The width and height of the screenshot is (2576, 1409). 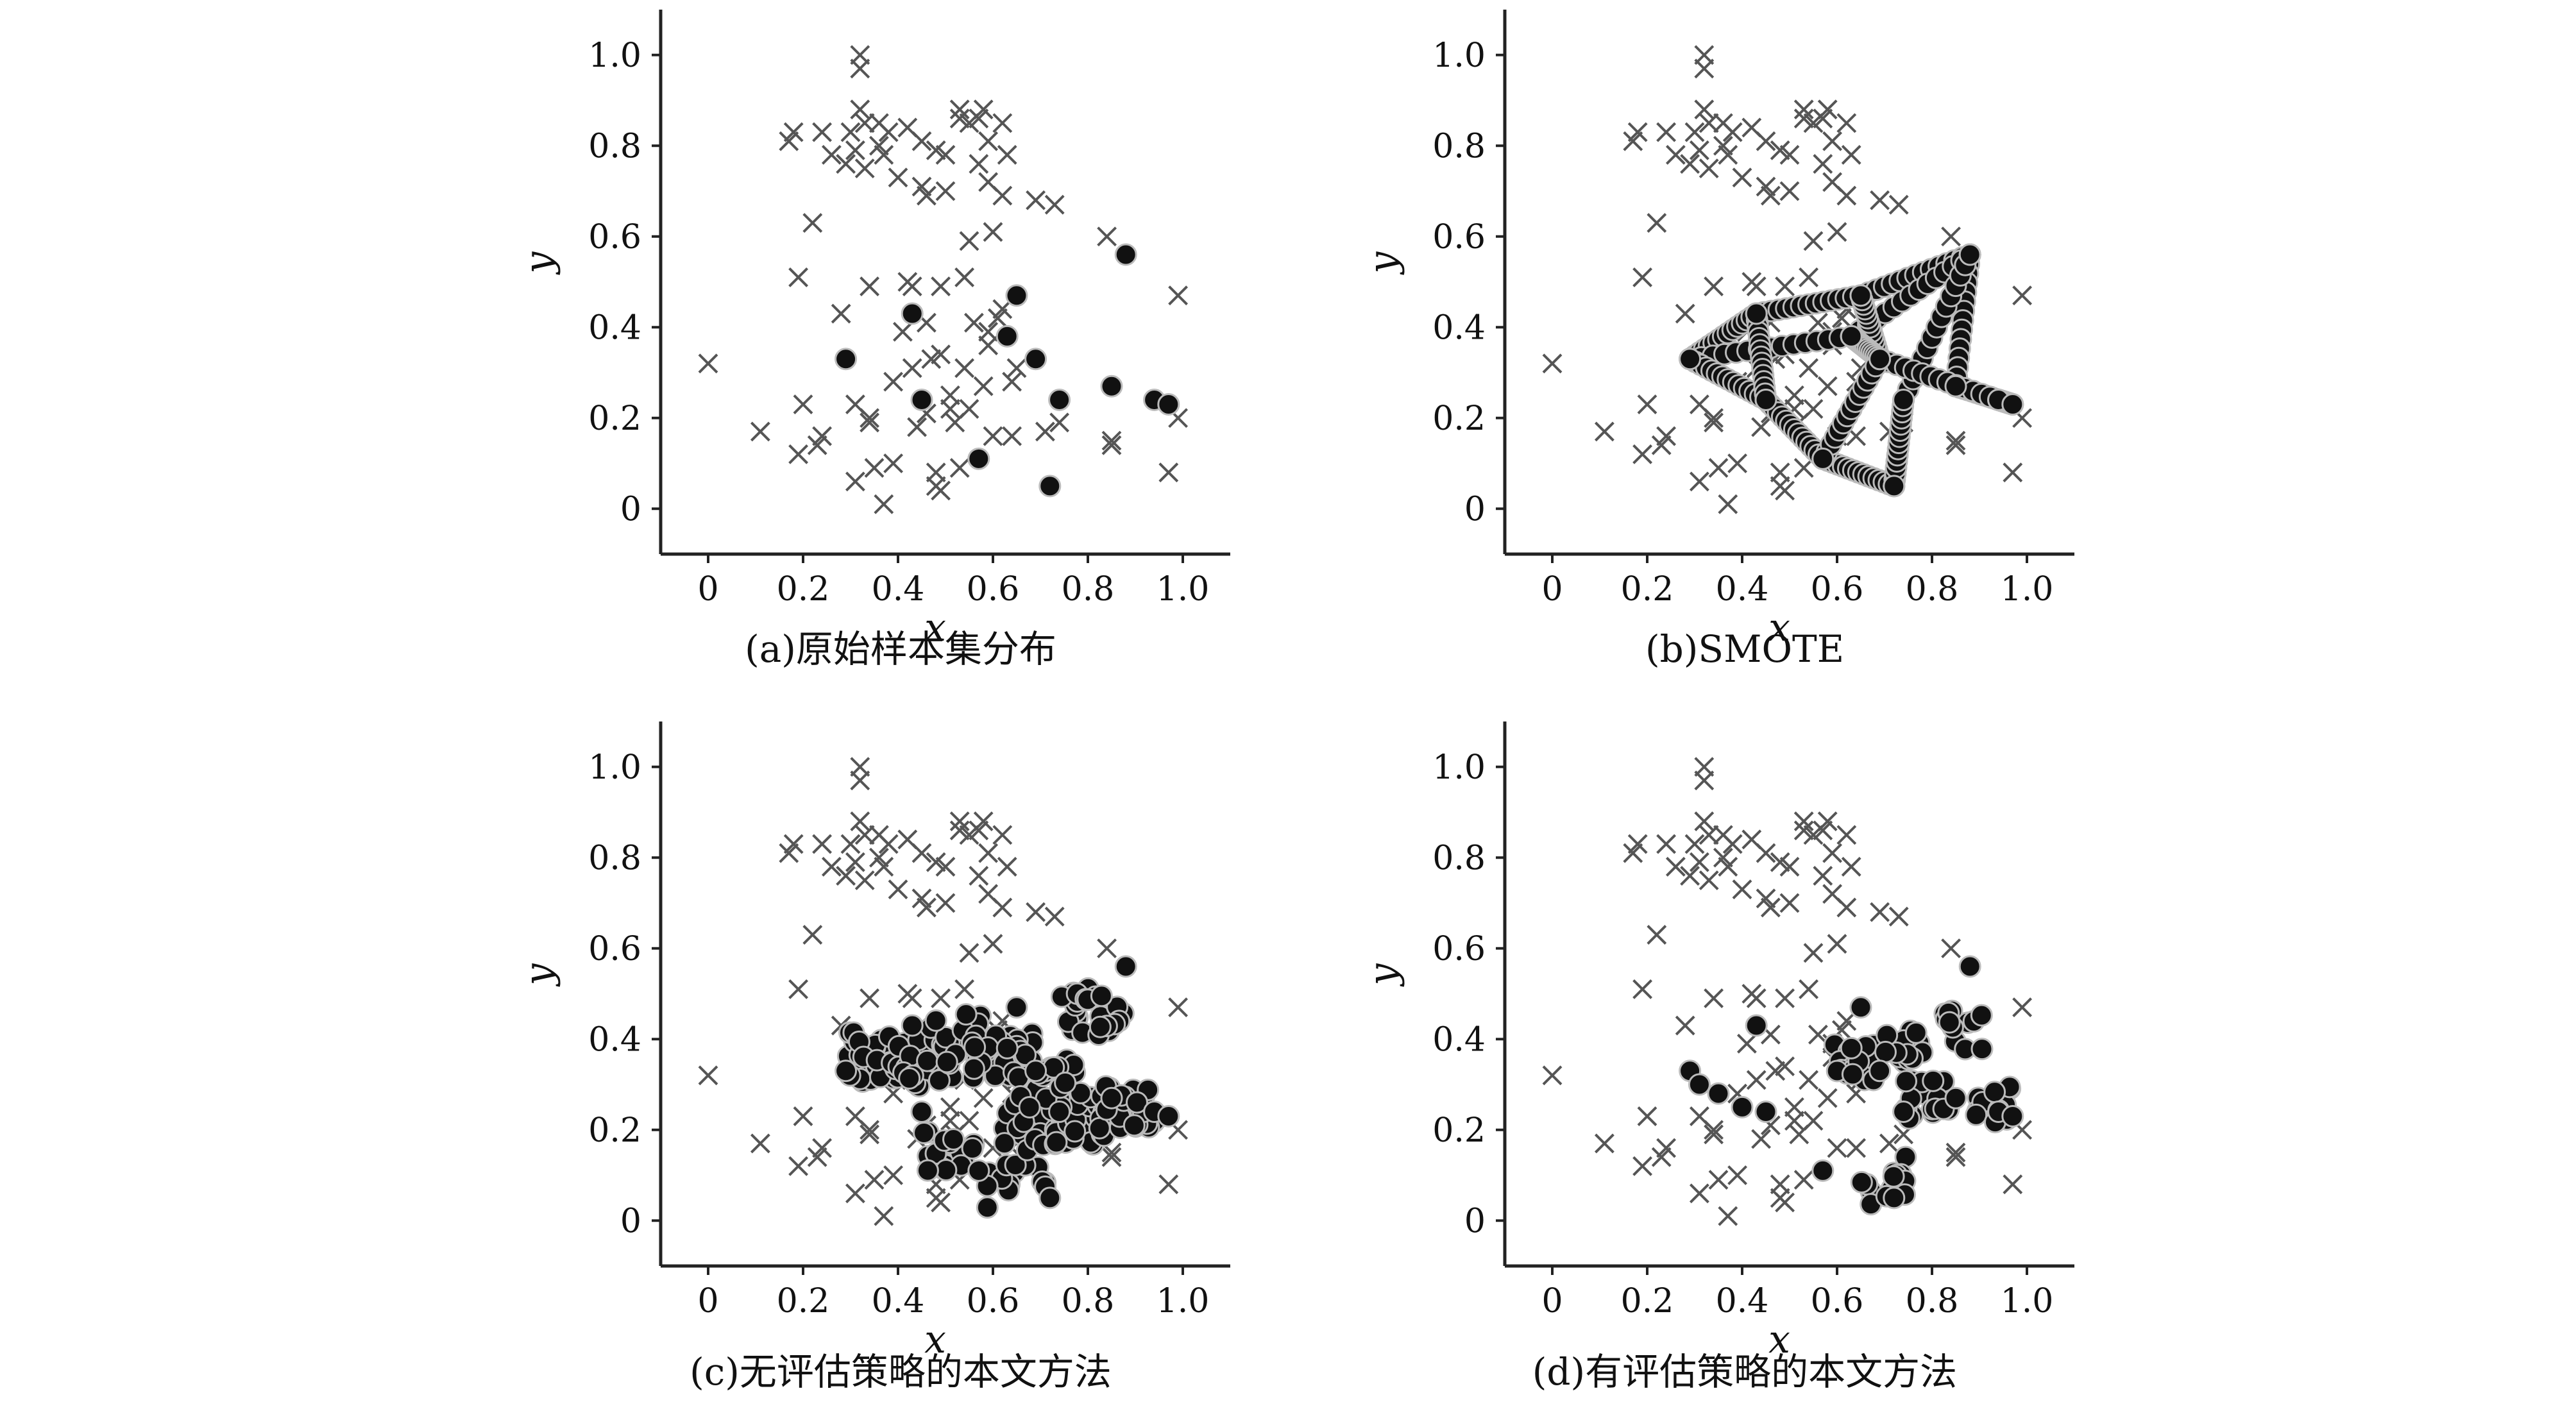 I want to click on x-tick-label: 0.4, so click(x=1742, y=1301).